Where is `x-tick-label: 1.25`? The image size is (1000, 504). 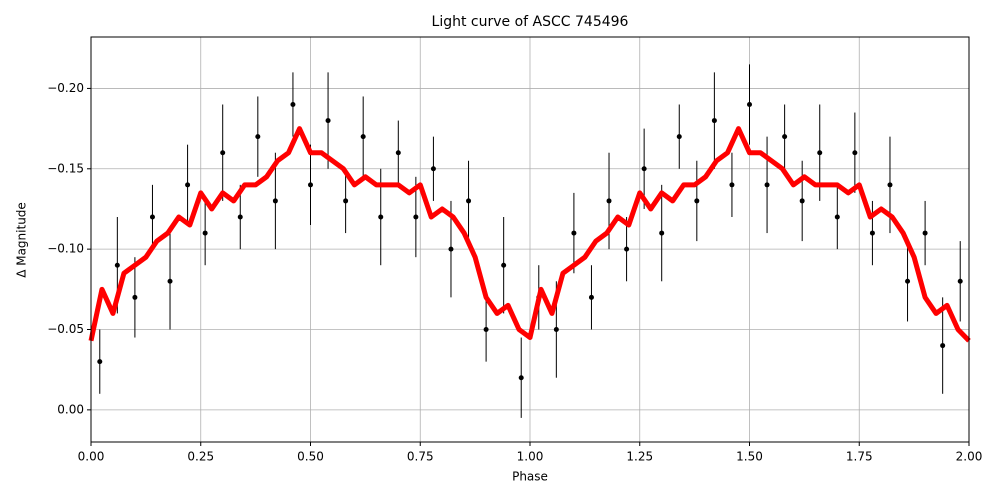 x-tick-label: 1.25 is located at coordinates (639, 457).